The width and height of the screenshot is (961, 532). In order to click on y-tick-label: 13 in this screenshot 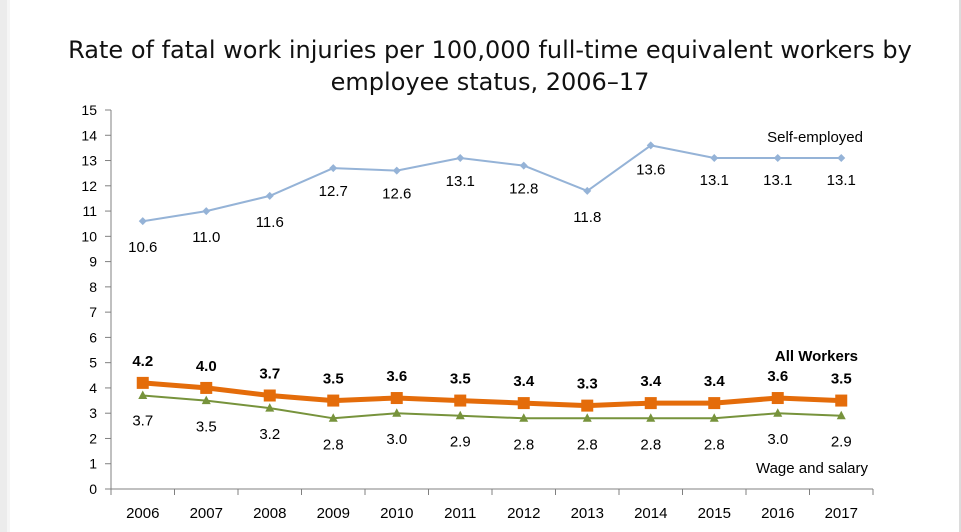, I will do `click(89, 161)`.